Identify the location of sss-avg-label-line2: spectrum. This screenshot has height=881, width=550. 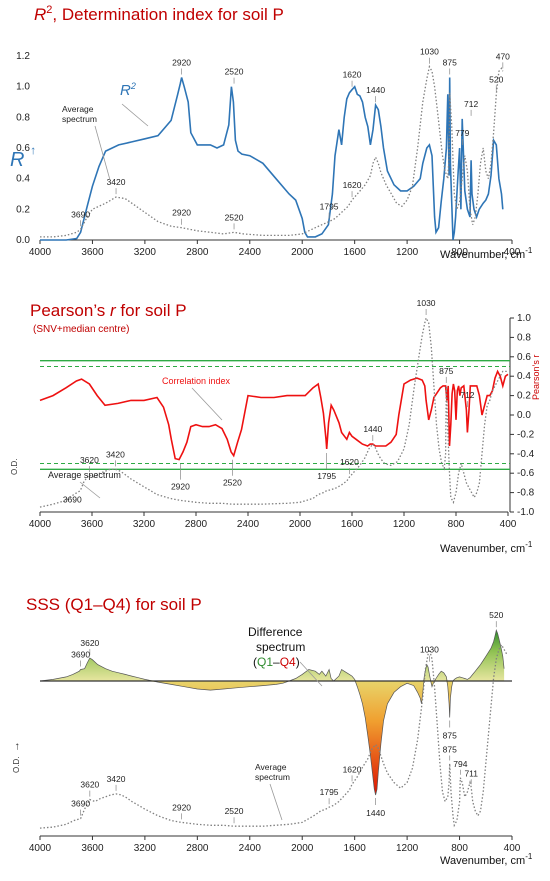
(272, 777).